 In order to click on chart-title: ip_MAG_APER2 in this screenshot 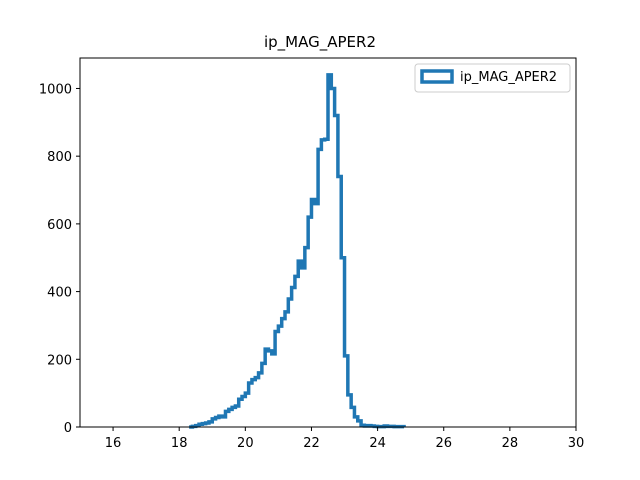, I will do `click(320, 42)`.